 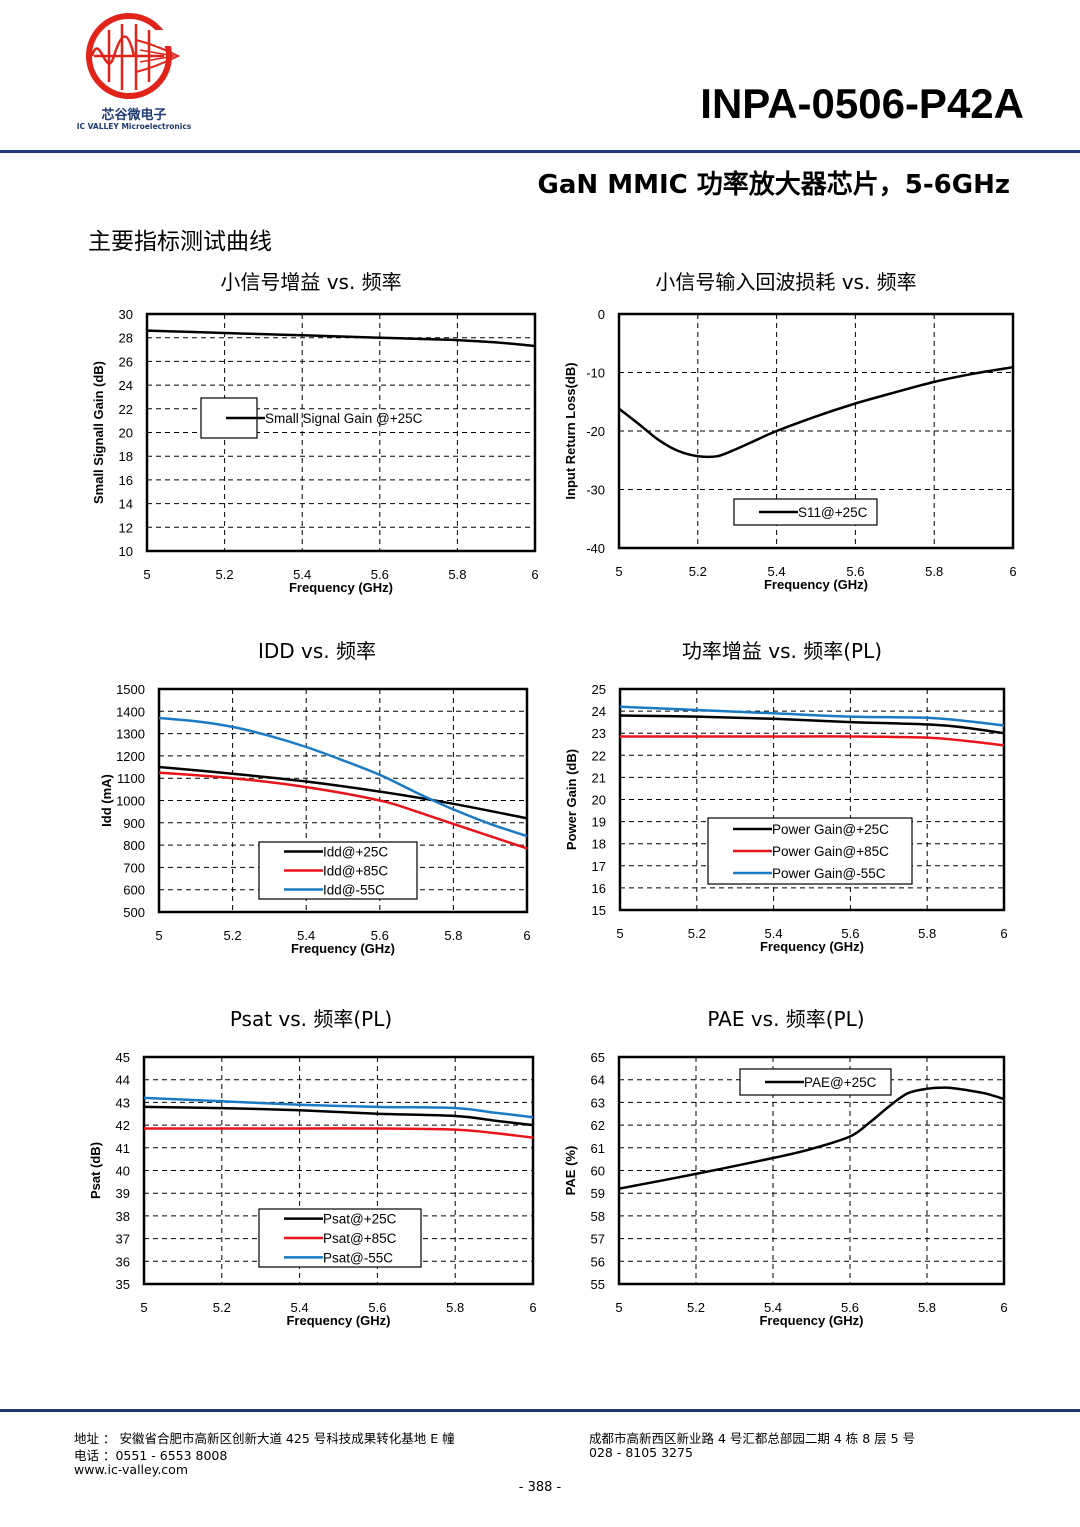 What do you see at coordinates (829, 873) in the screenshot?
I see `pg-legend-label: Power Gain@-55C` at bounding box center [829, 873].